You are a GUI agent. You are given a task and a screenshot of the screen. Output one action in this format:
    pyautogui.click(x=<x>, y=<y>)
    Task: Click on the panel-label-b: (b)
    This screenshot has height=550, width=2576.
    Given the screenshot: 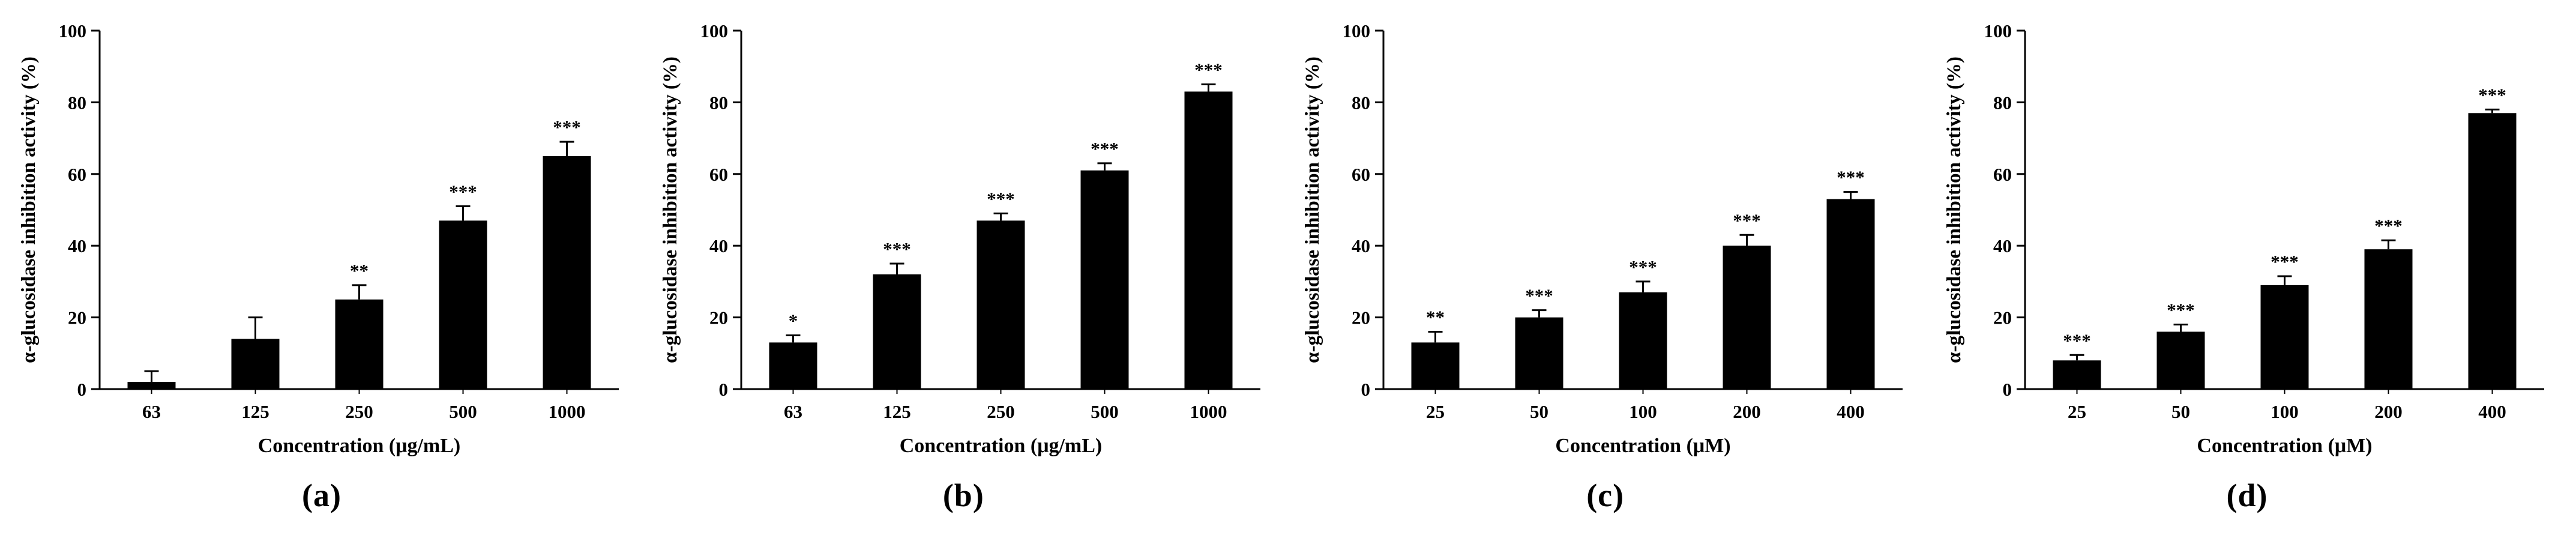 What is the action you would take?
    pyautogui.click(x=963, y=495)
    